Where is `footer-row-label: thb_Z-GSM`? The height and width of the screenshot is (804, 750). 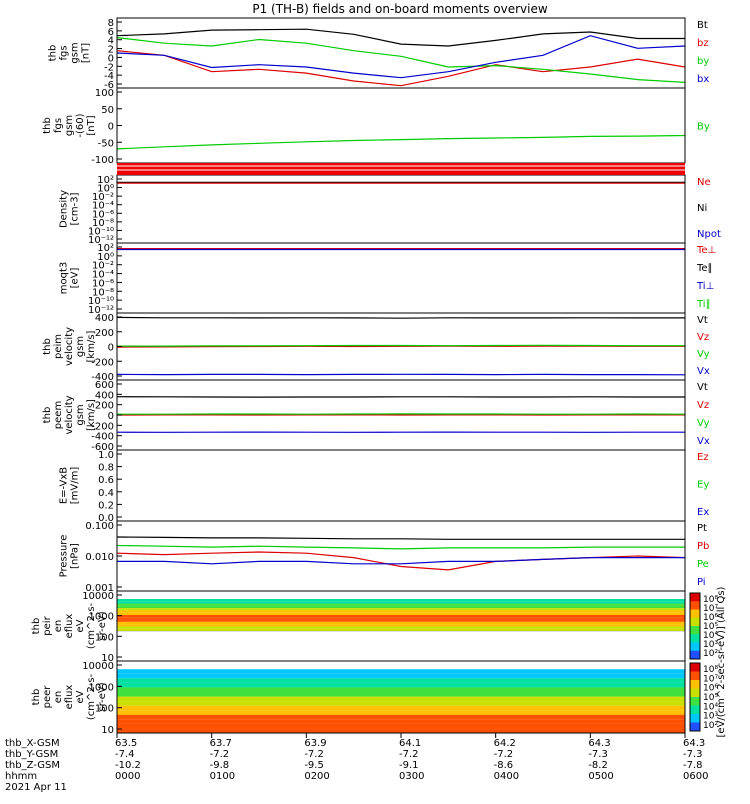 footer-row-label: thb_Z-GSM is located at coordinates (32, 765).